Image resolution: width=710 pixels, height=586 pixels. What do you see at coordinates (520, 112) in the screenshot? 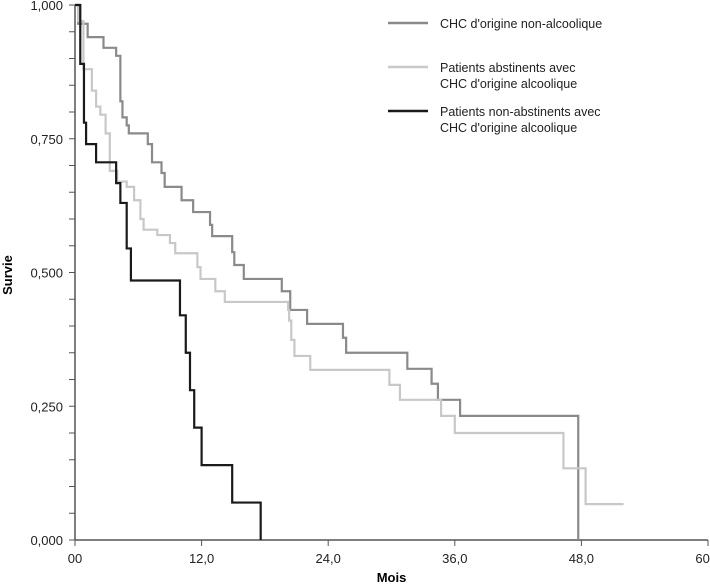
I see `legend-label-3: Patients non-abstinents avec` at bounding box center [520, 112].